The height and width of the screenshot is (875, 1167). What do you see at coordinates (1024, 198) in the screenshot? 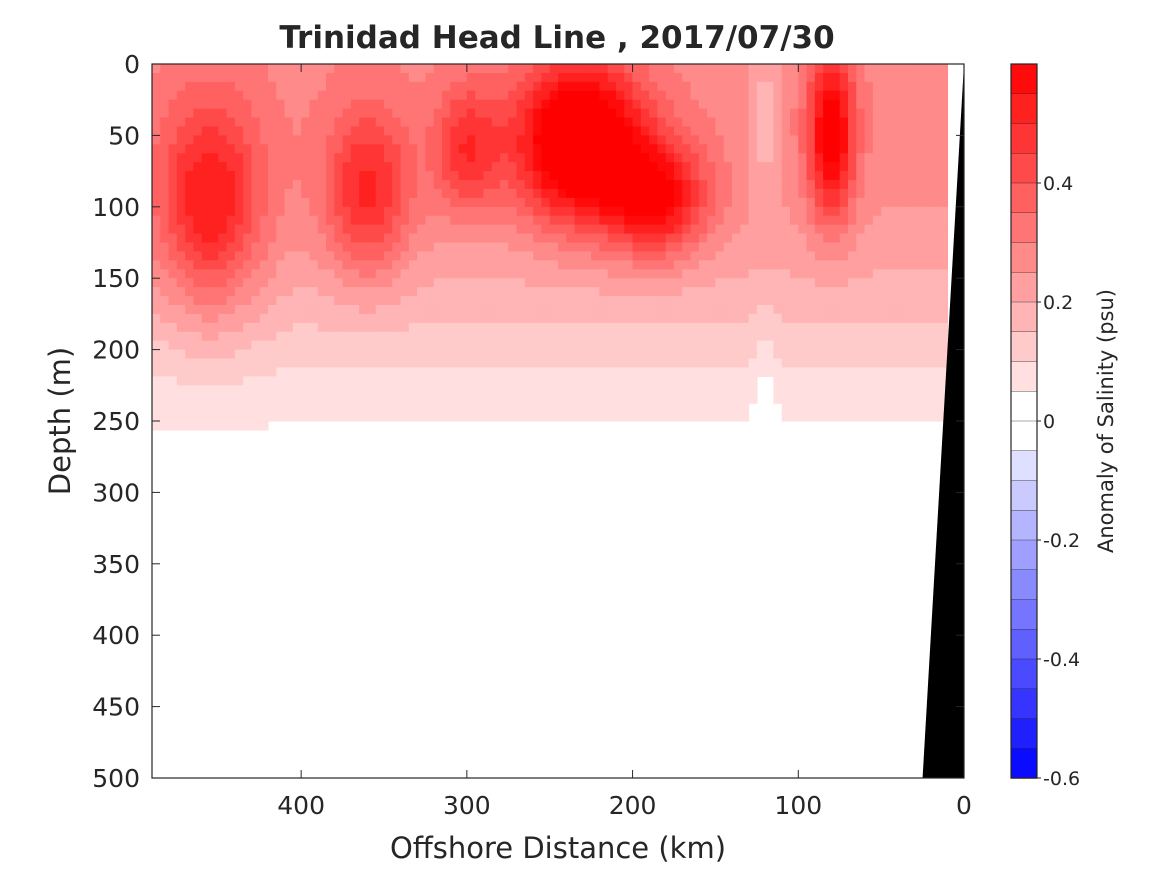
I see `colorbar-level` at bounding box center [1024, 198].